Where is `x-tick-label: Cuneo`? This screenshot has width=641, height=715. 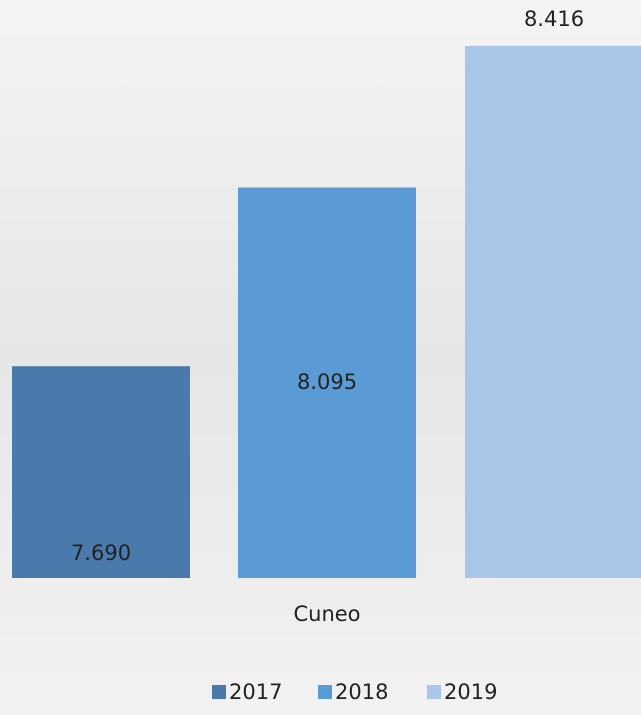 x-tick-label: Cuneo is located at coordinates (326, 614).